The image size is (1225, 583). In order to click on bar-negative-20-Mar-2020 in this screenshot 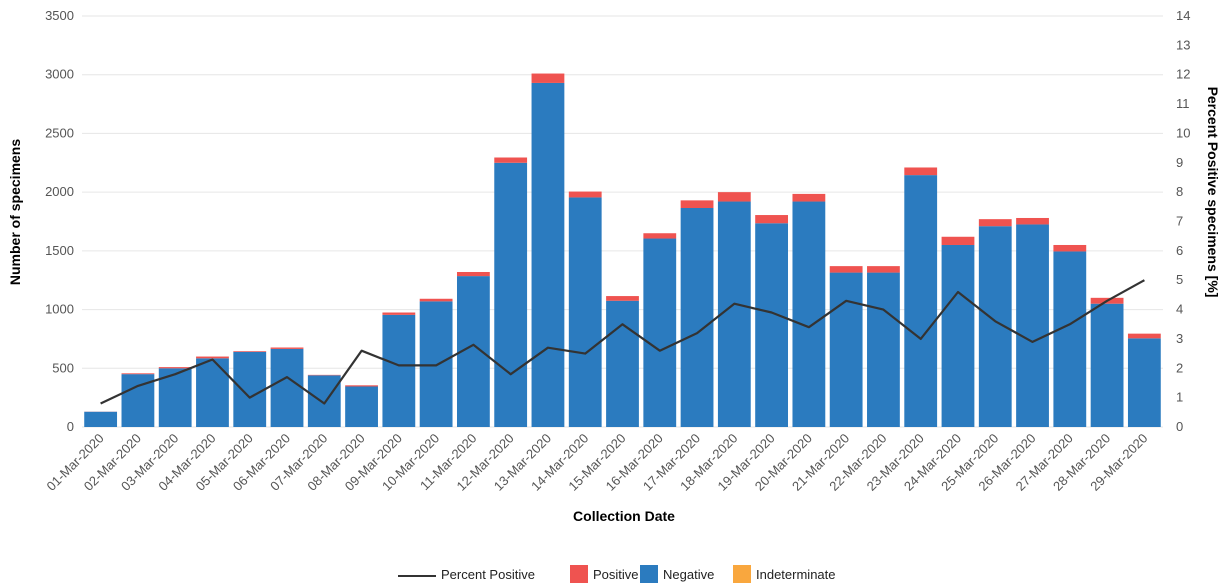, I will do `click(809, 314)`.